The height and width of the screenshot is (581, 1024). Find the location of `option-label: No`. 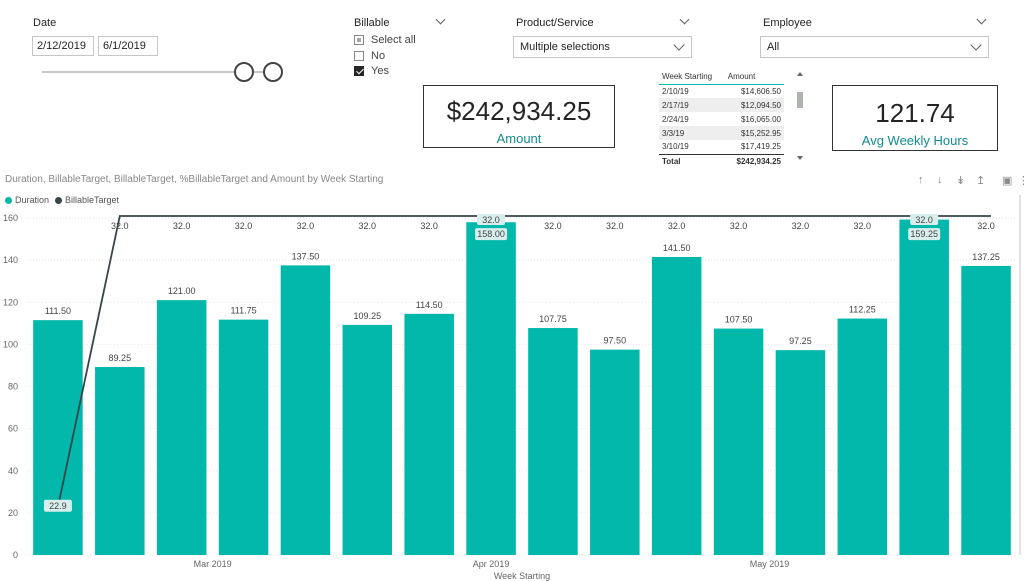

option-label: No is located at coordinates (378, 56).